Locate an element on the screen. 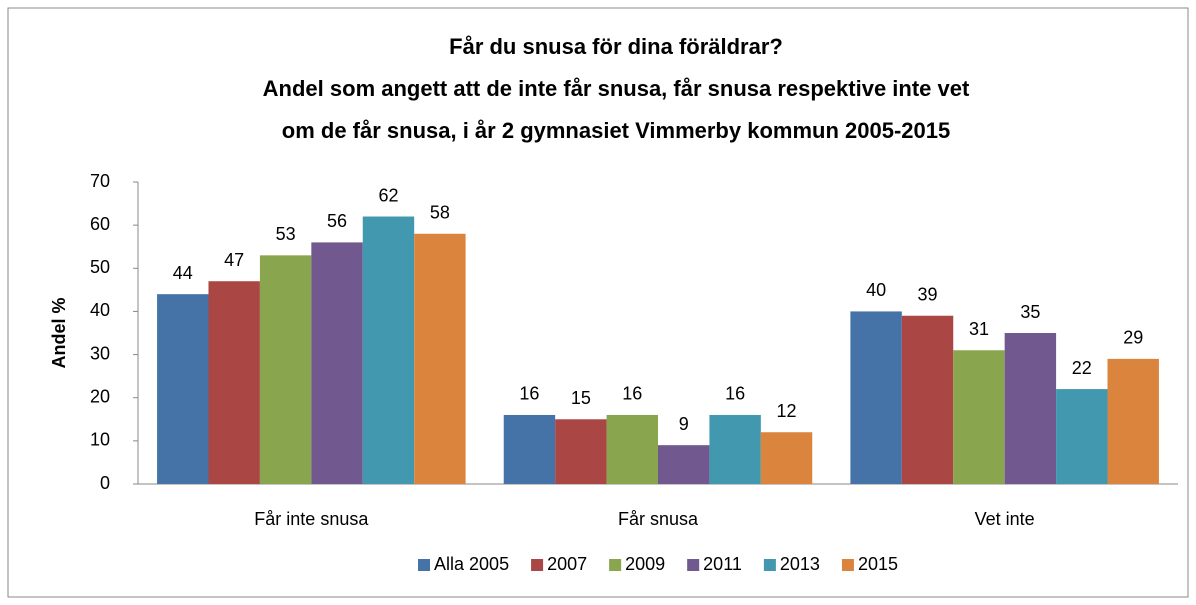 The width and height of the screenshot is (1196, 605). x-tick-label: Vet inte is located at coordinates (1005, 519).